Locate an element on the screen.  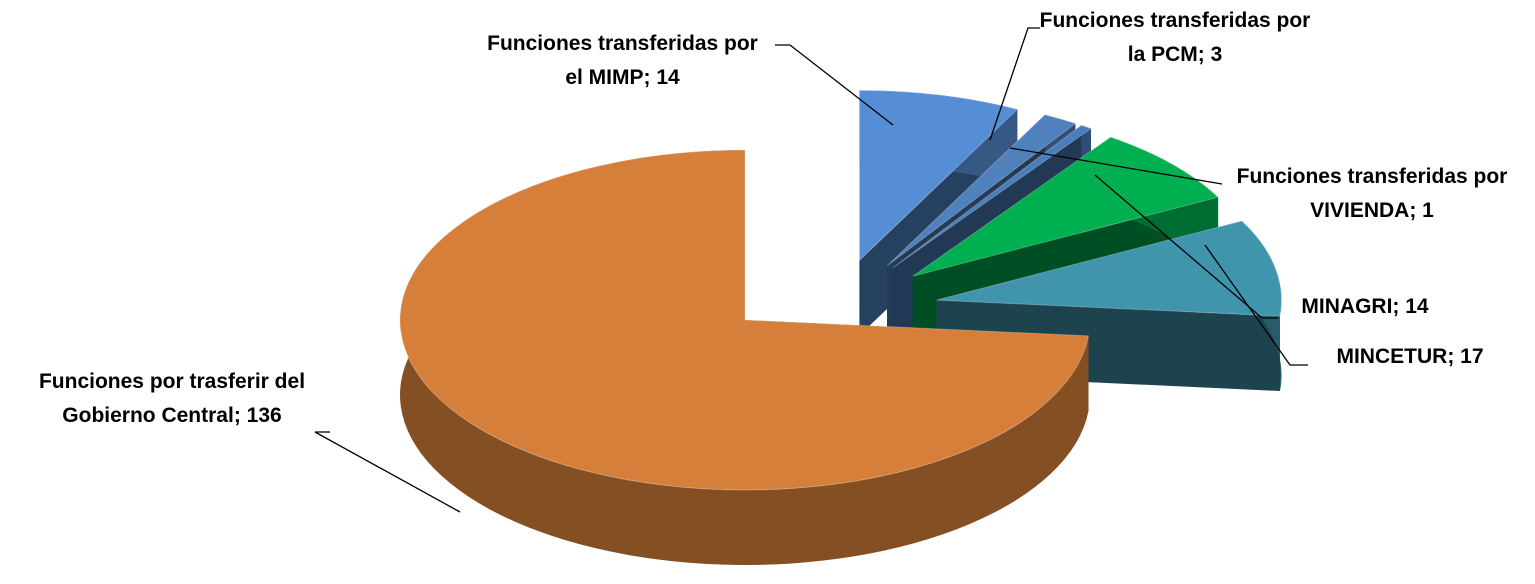
category-name: Funciones transferidas por VIVIENDA is located at coordinates (1372, 193).